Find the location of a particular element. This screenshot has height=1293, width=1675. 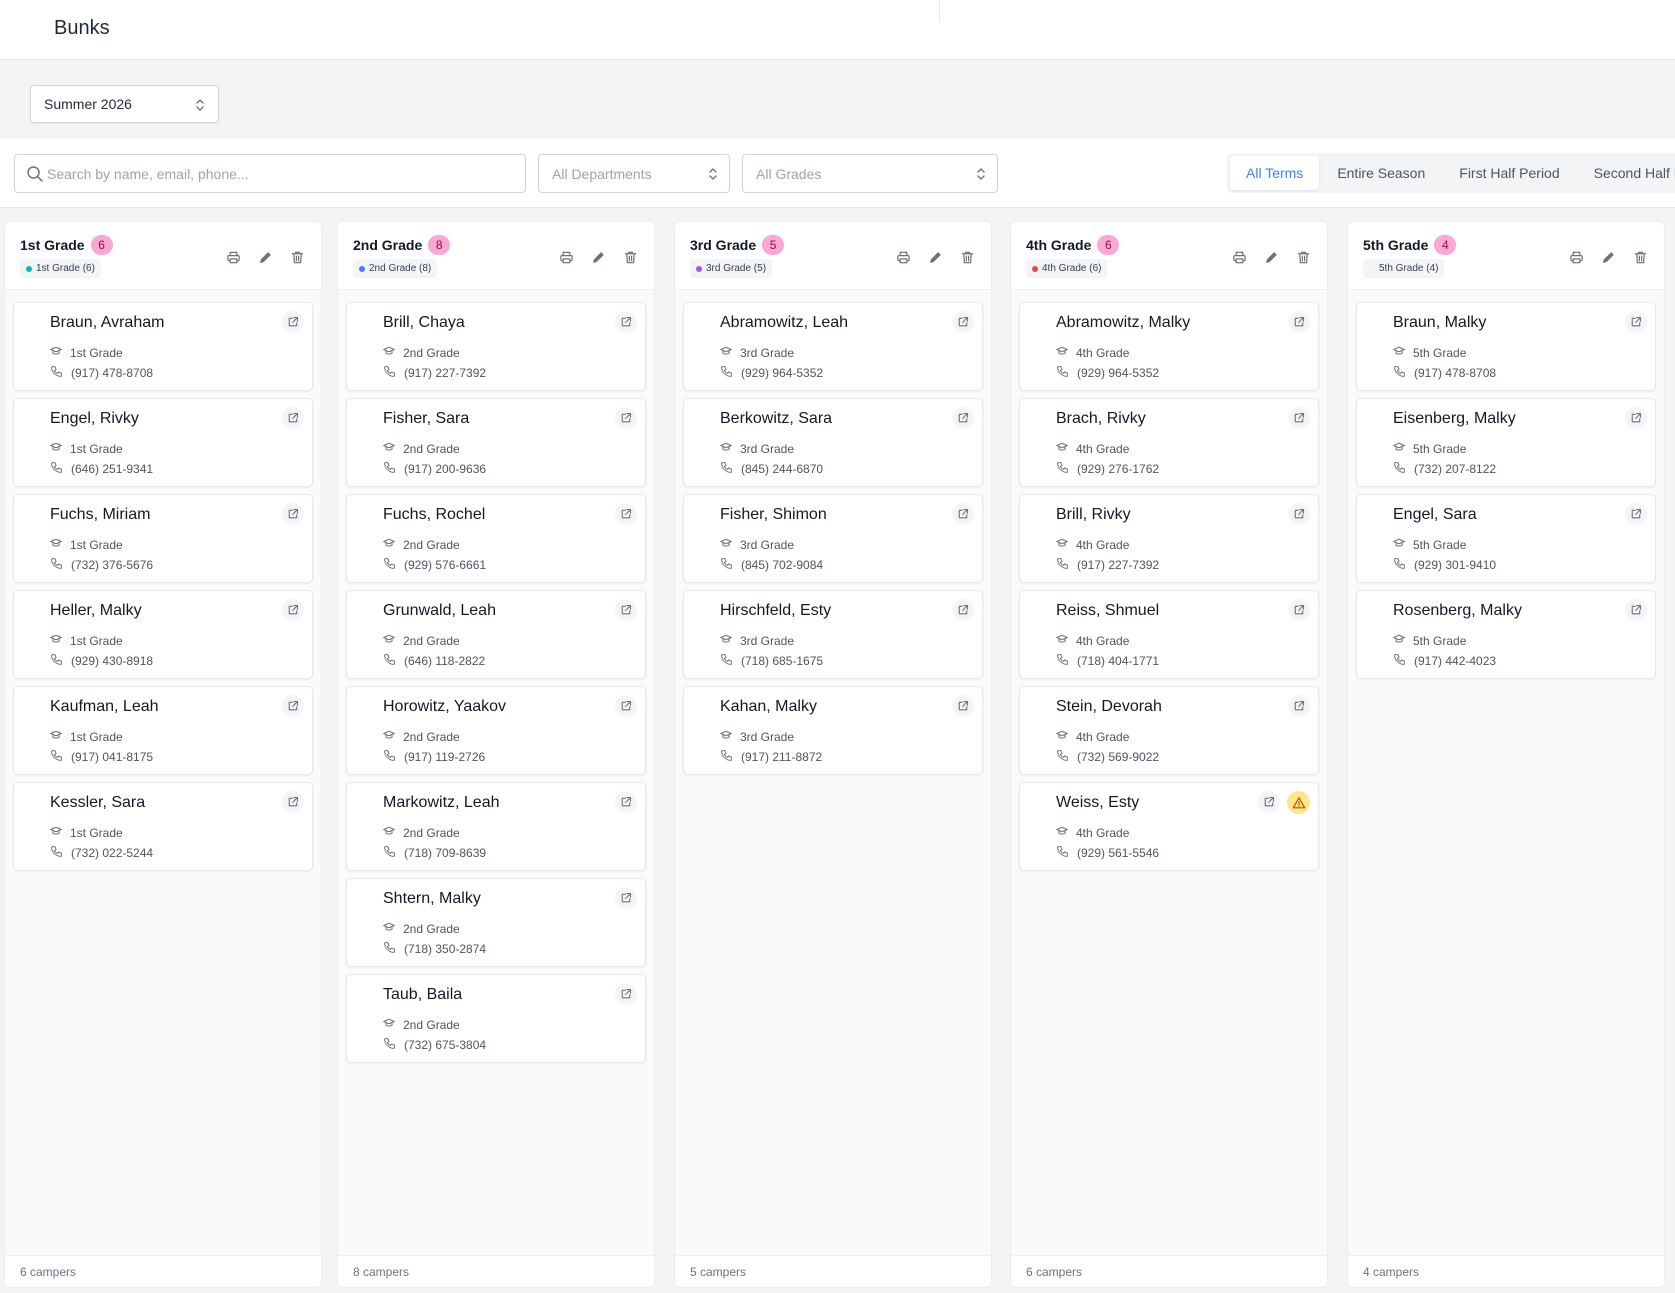

grade-color-dot is located at coordinates (699, 268).